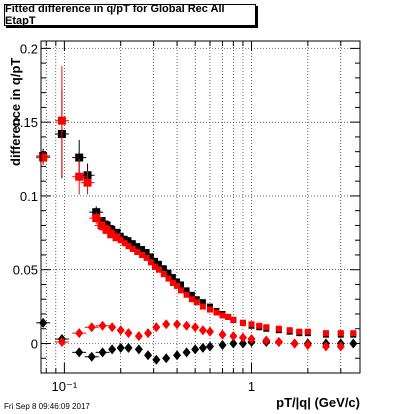 The image size is (400, 414). I want to click on x-tick-label: 1, so click(251, 386).